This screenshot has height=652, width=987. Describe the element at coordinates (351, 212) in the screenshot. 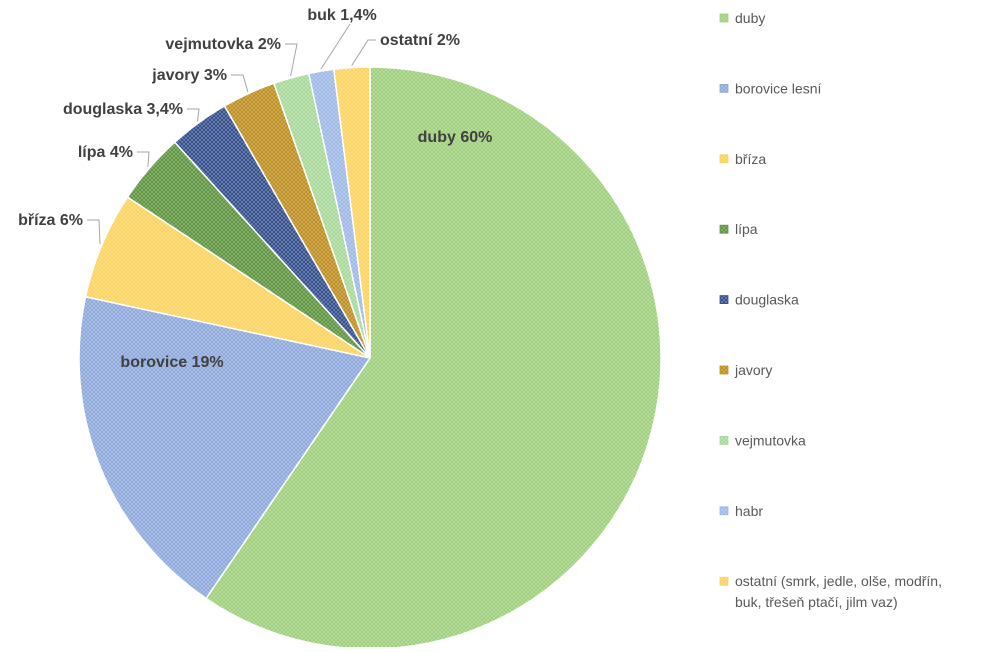

I see `slice-ostatni-smrk-jedle-olse-modrin-buk-tresen-ptaci-jilm-vaz` at that location.